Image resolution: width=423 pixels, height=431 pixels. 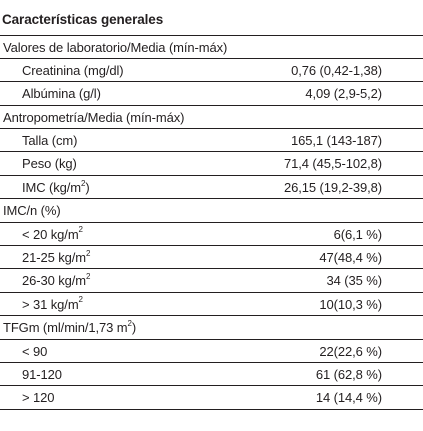 I want to click on row-label-suffix: ), so click(x=87, y=187).